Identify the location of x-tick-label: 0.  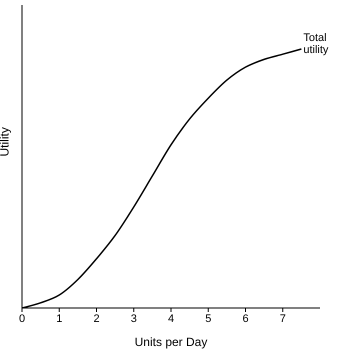
(22, 318).